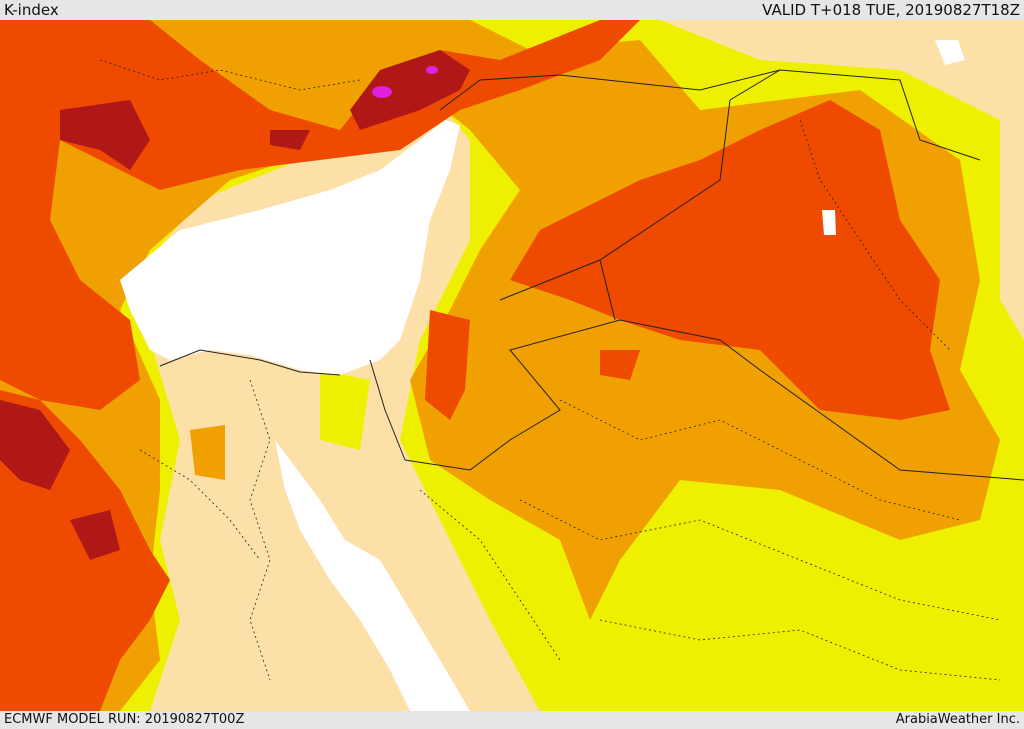 This screenshot has width=1024, height=729. What do you see at coordinates (372, 575) in the screenshot?
I see `red-sea` at bounding box center [372, 575].